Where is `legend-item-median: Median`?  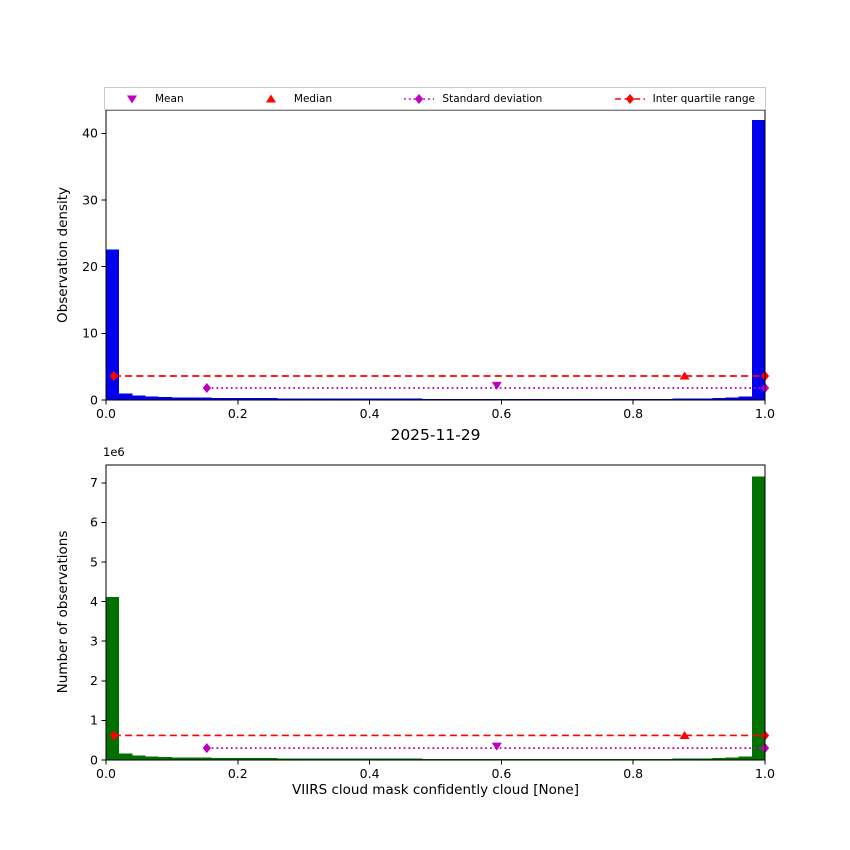 legend-item-median: Median is located at coordinates (293, 99).